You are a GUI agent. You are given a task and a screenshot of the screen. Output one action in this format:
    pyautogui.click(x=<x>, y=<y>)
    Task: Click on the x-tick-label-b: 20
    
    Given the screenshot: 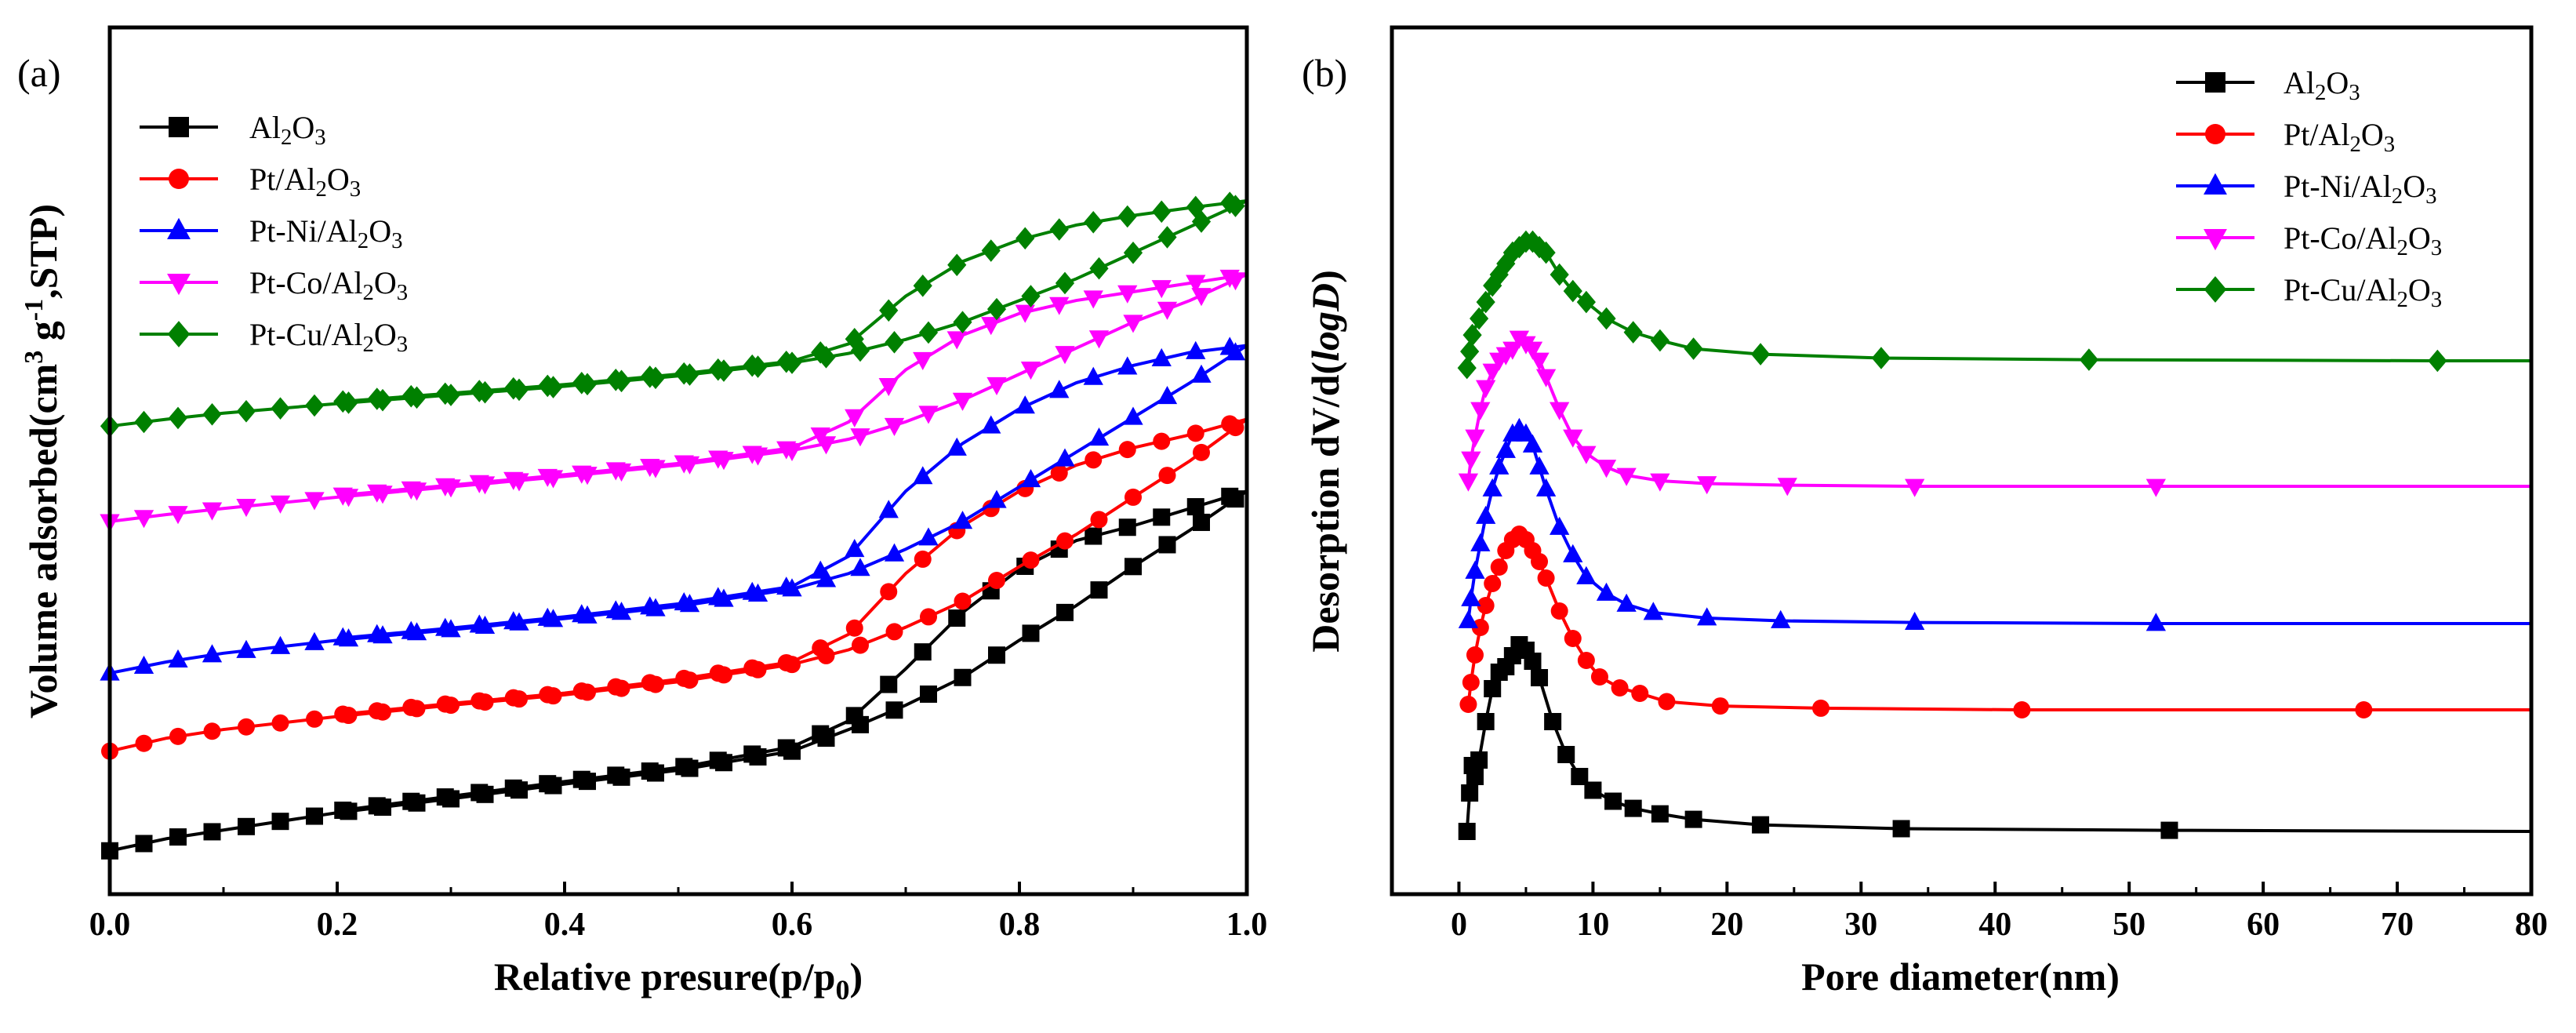 What is the action you would take?
    pyautogui.click(x=1726, y=925)
    